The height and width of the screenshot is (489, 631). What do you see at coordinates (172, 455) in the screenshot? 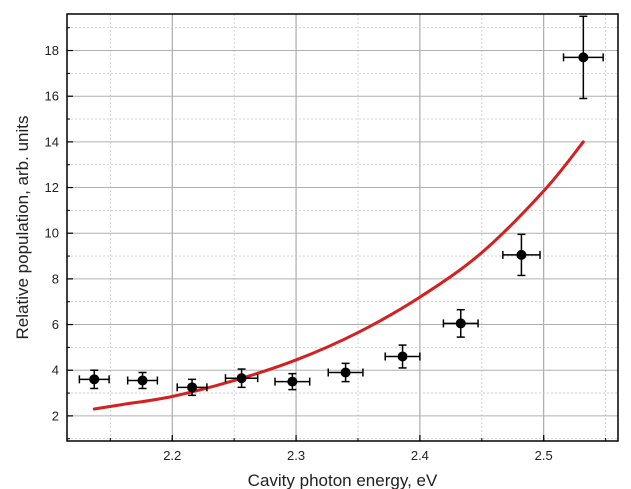
I see `x-tick-label: 2.2` at bounding box center [172, 455].